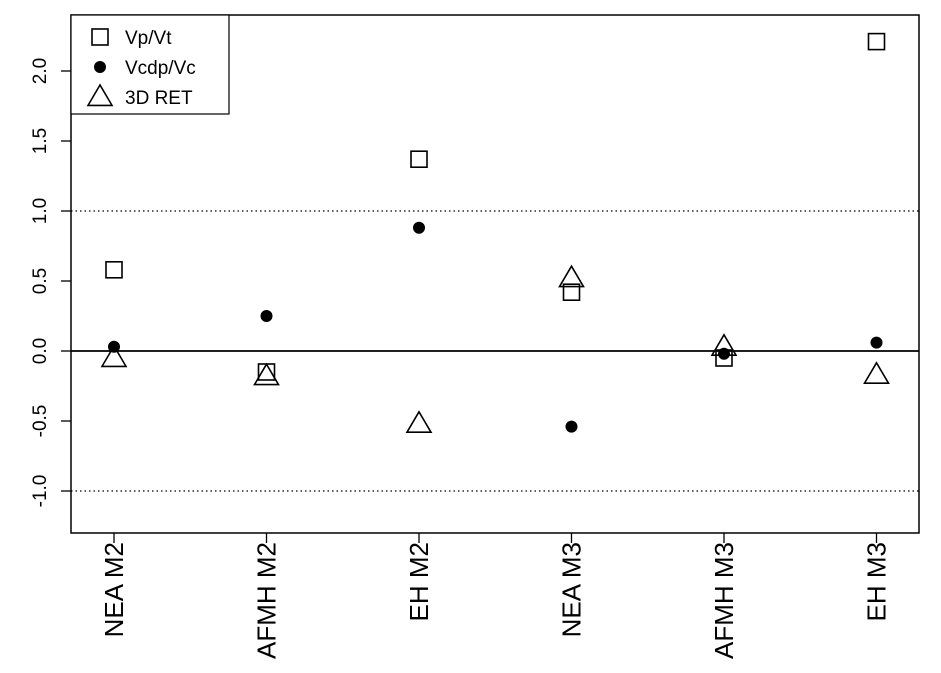 Image resolution: width=941 pixels, height=673 pixels. Describe the element at coordinates (148, 38) in the screenshot. I see `legend-entry-label: Vp/Vt` at that location.